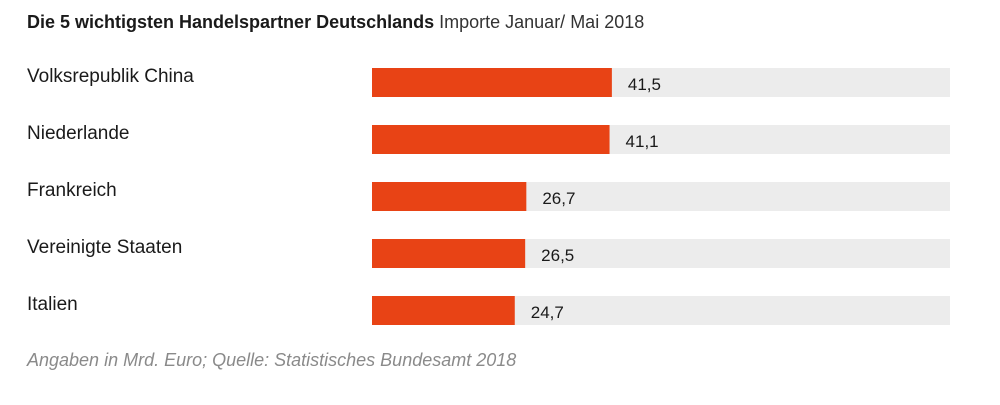 The image size is (1000, 405). Describe the element at coordinates (78, 133) in the screenshot. I see `category-label: Niederlande` at that location.